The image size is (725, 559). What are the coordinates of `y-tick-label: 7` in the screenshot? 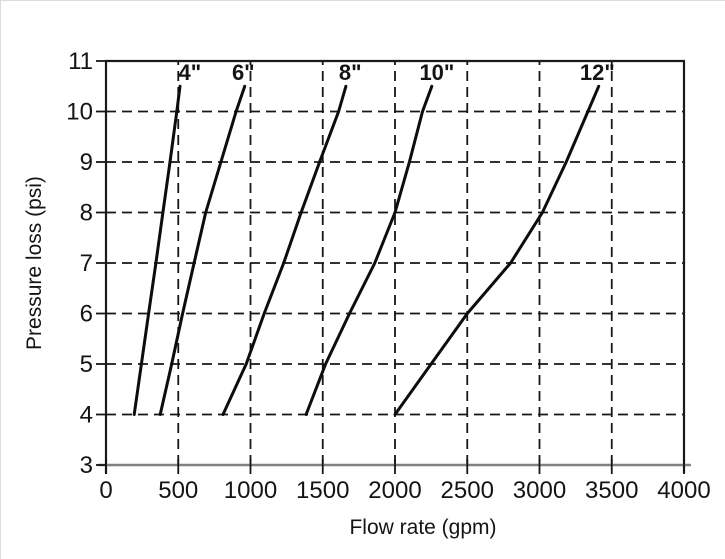 It's located at (86, 263).